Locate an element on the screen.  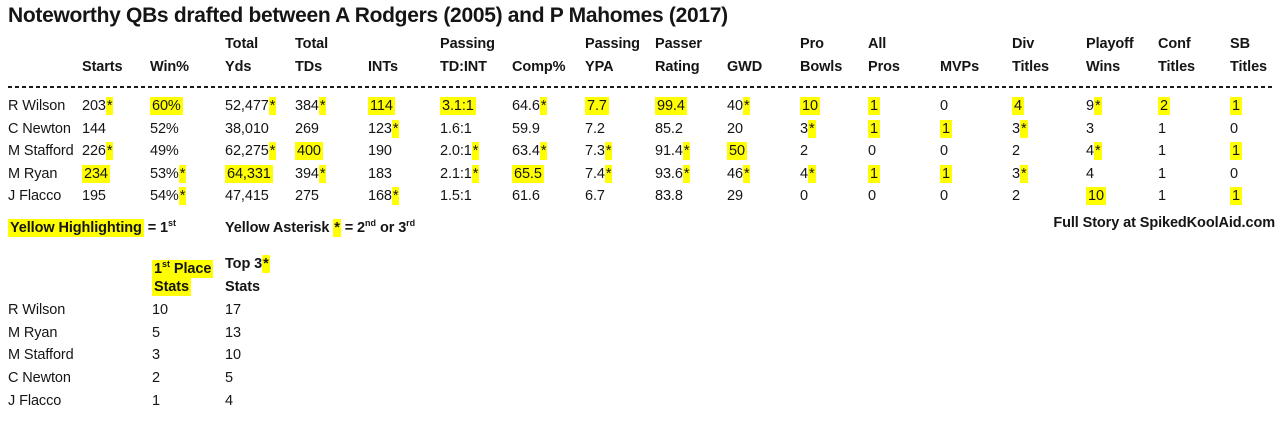
stat-cell: 400 is located at coordinates (331, 151).